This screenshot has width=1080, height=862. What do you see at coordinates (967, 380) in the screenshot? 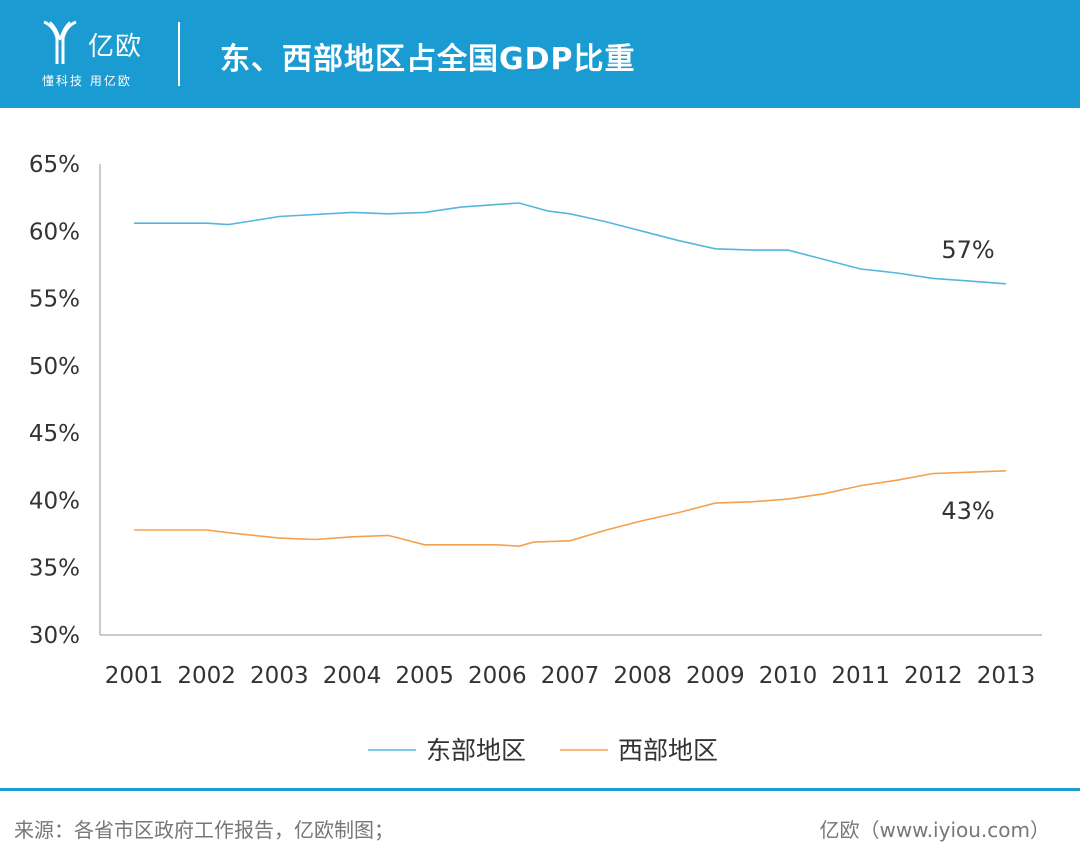
I see `end-labels: 57% 43%` at bounding box center [967, 380].